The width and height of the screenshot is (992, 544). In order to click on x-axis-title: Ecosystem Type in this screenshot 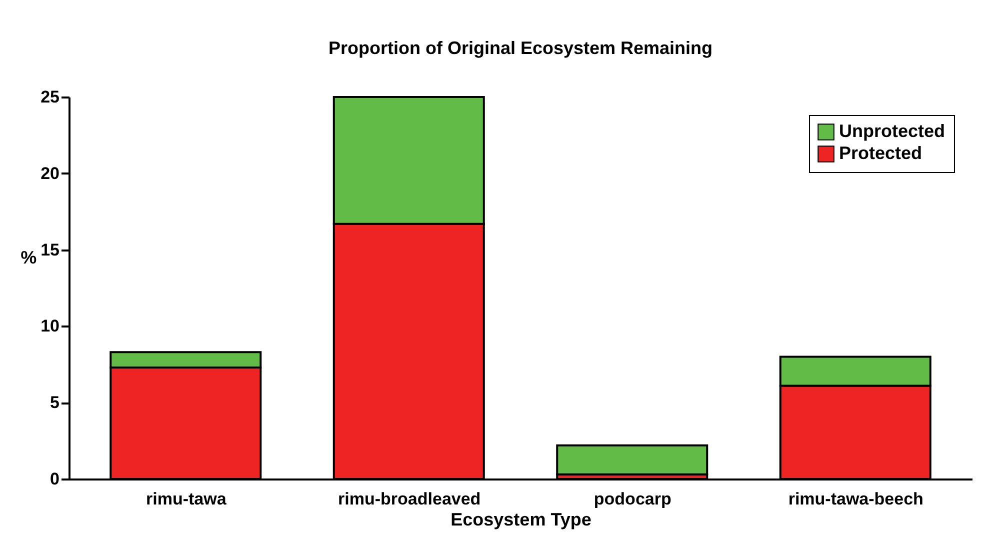, I will do `click(521, 520)`.